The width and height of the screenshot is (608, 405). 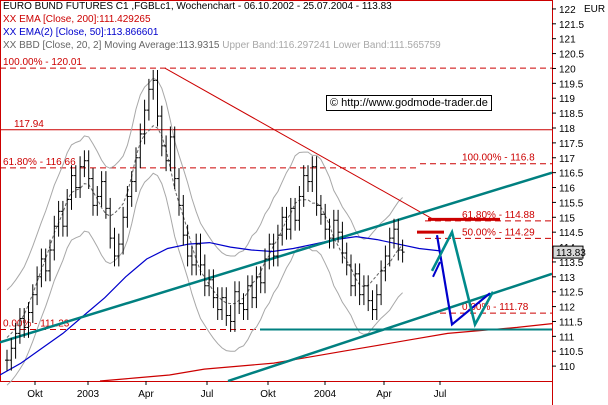 I want to click on y-tick-label: 113.5, so click(x=571, y=263).